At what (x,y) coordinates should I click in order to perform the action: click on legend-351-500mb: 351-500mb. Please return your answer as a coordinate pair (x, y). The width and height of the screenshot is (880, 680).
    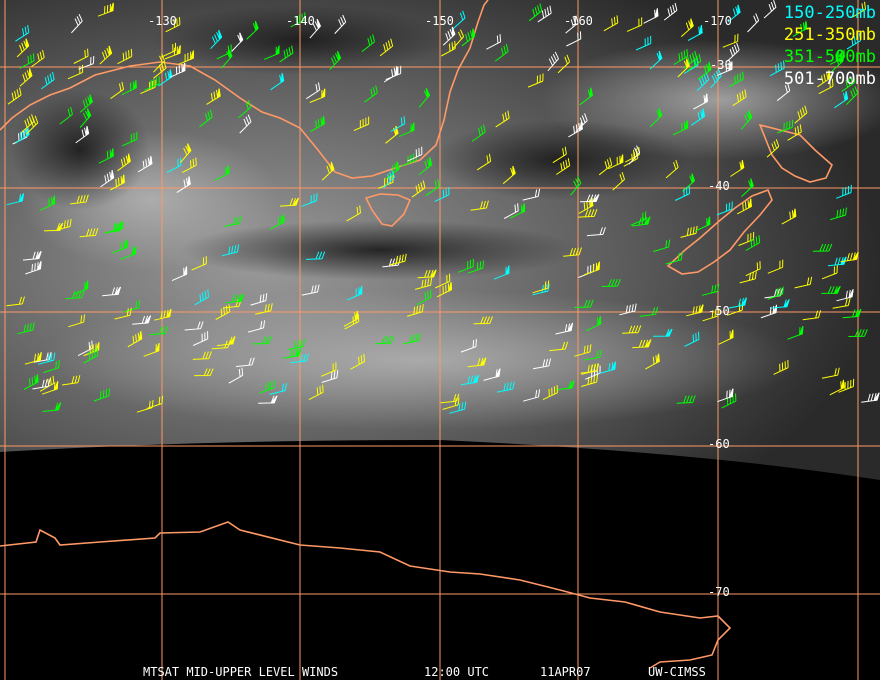
    Looking at the image, I should click on (829, 57).